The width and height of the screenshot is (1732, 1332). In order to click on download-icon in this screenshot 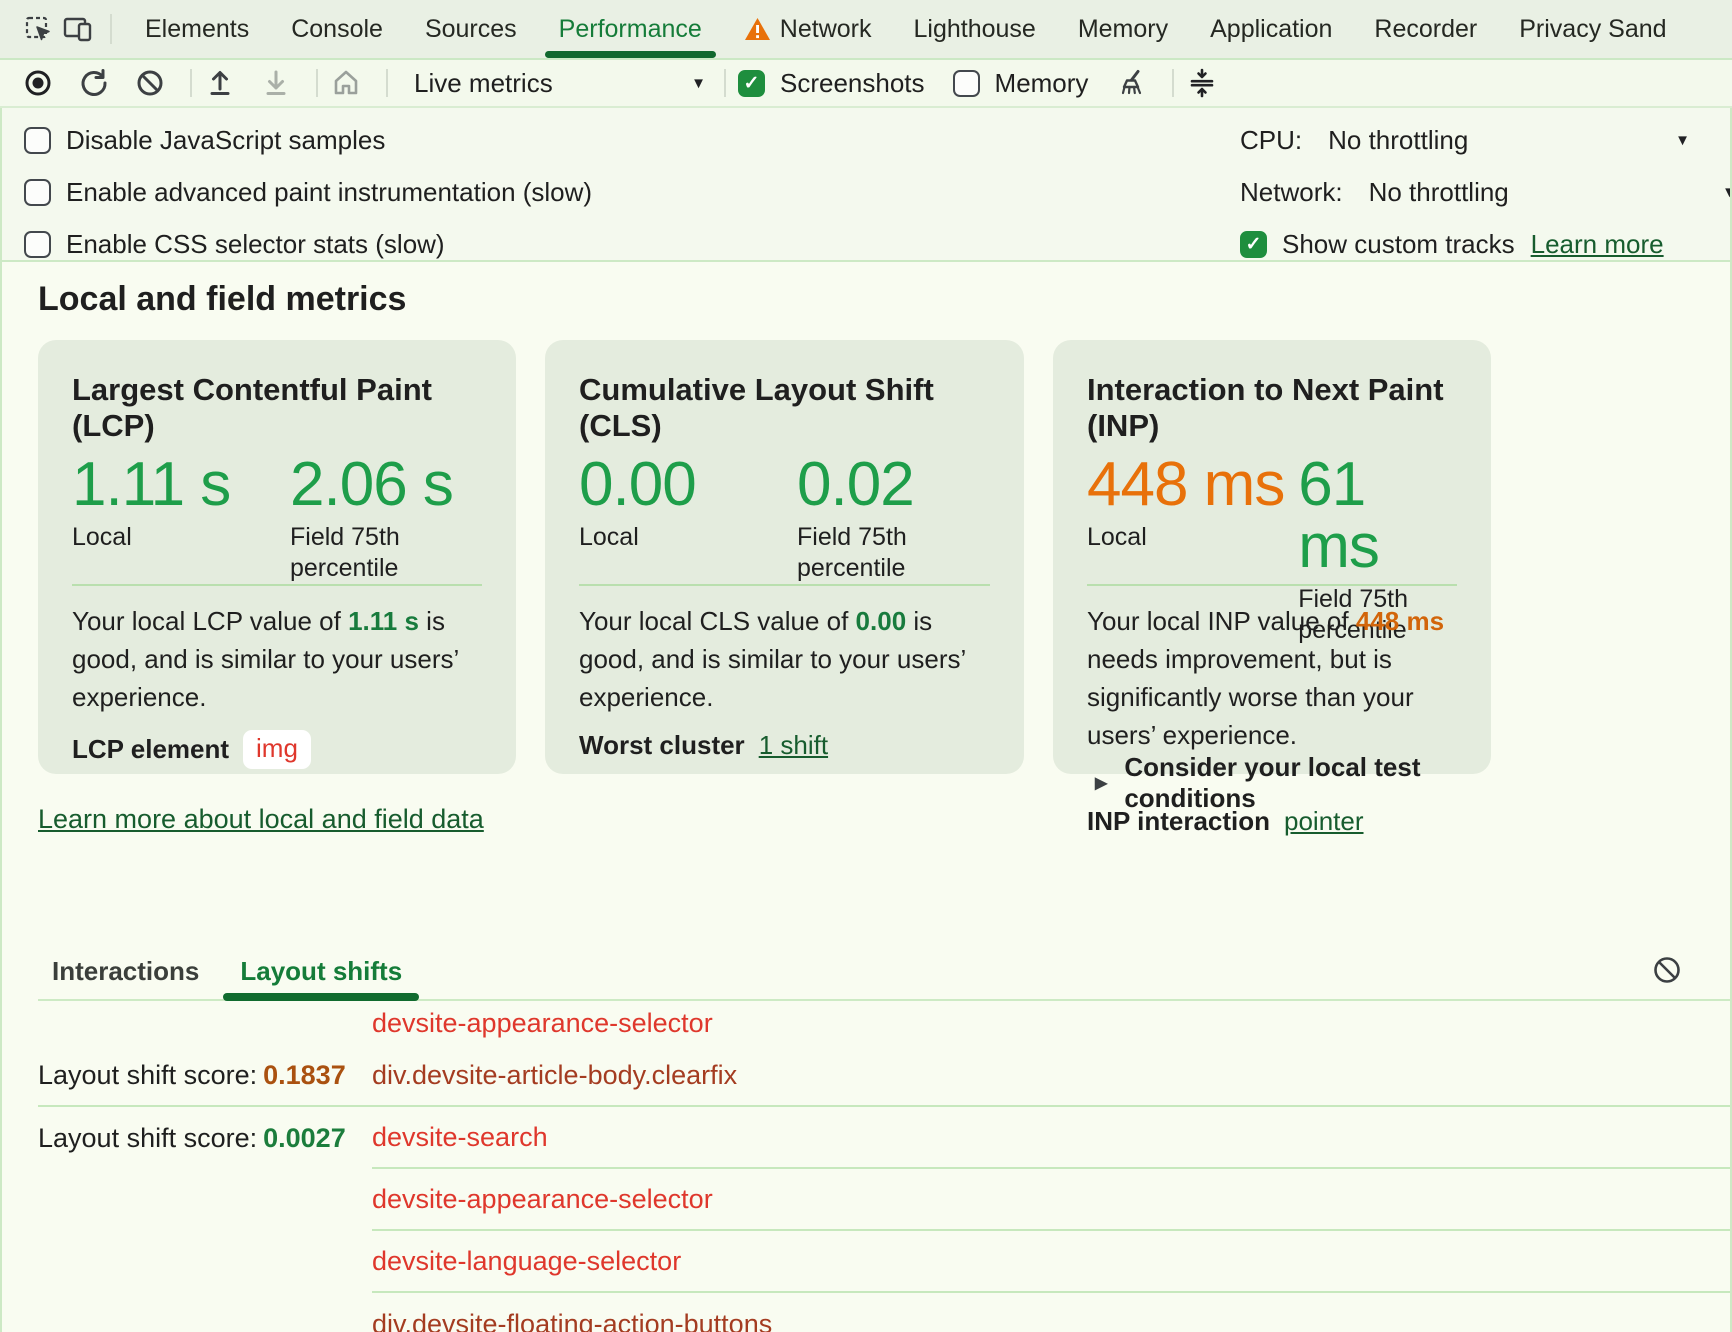, I will do `click(276, 82)`.